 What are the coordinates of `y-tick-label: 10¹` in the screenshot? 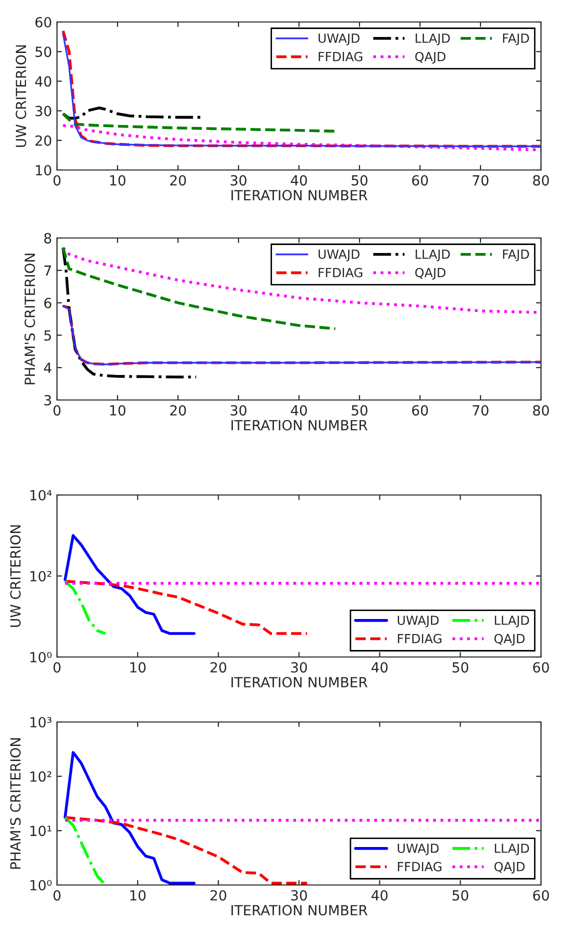 It's located at (41, 831).